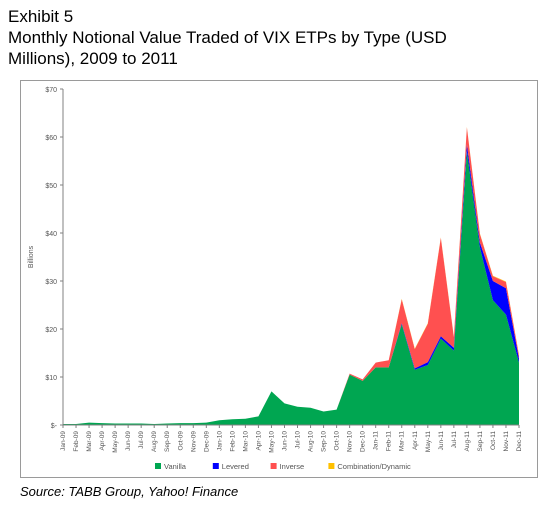 The height and width of the screenshot is (517, 550). I want to click on x-tick-label: Jul-10, so click(298, 440).